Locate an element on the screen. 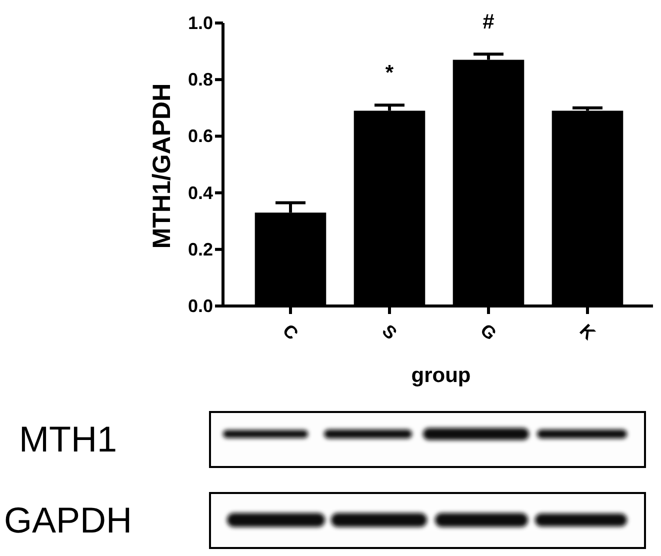 This screenshot has height=556, width=661. y-tick-label: 0.6 is located at coordinates (200, 136).